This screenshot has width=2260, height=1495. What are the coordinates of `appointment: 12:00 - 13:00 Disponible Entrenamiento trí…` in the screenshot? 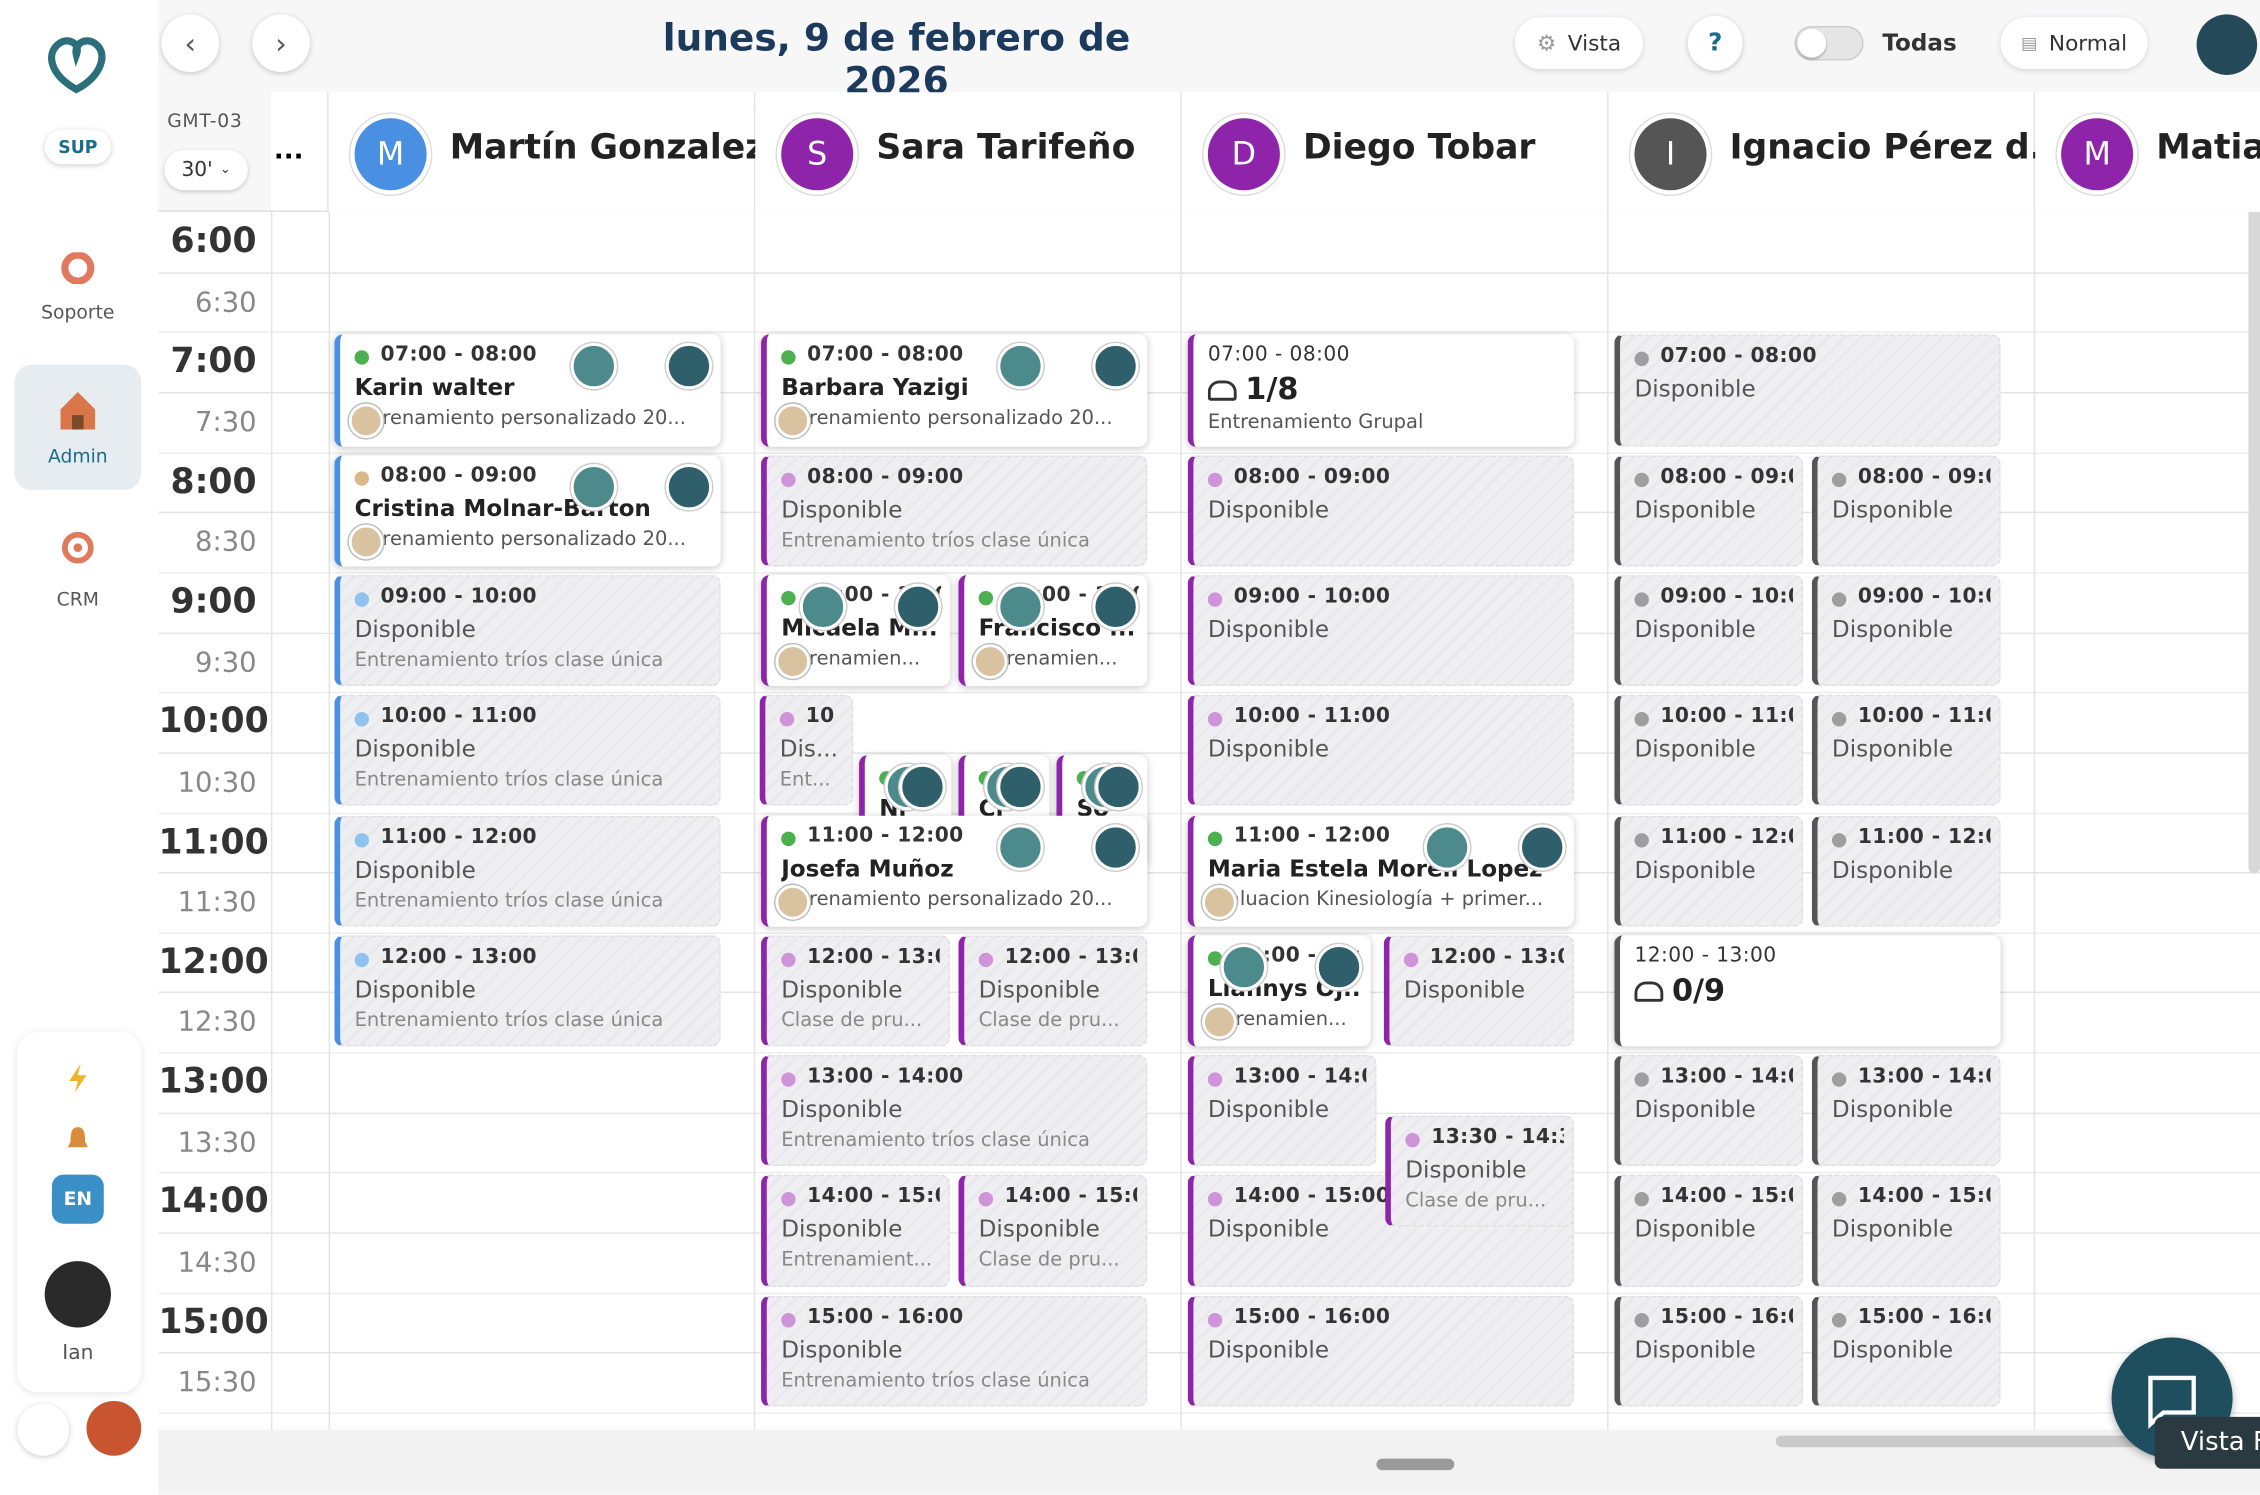 It's located at (527, 991).